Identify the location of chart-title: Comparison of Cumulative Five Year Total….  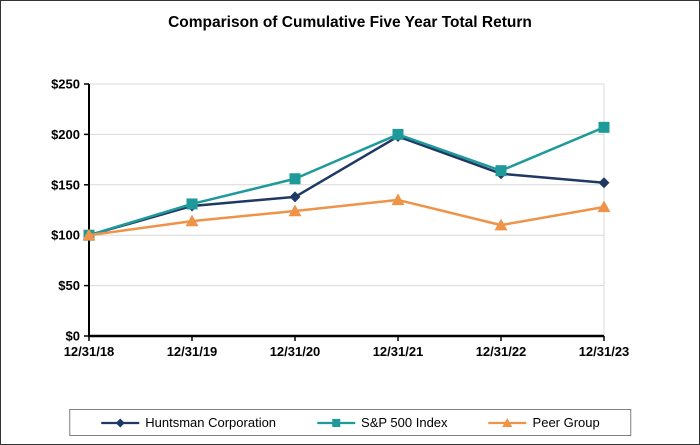
(350, 22).